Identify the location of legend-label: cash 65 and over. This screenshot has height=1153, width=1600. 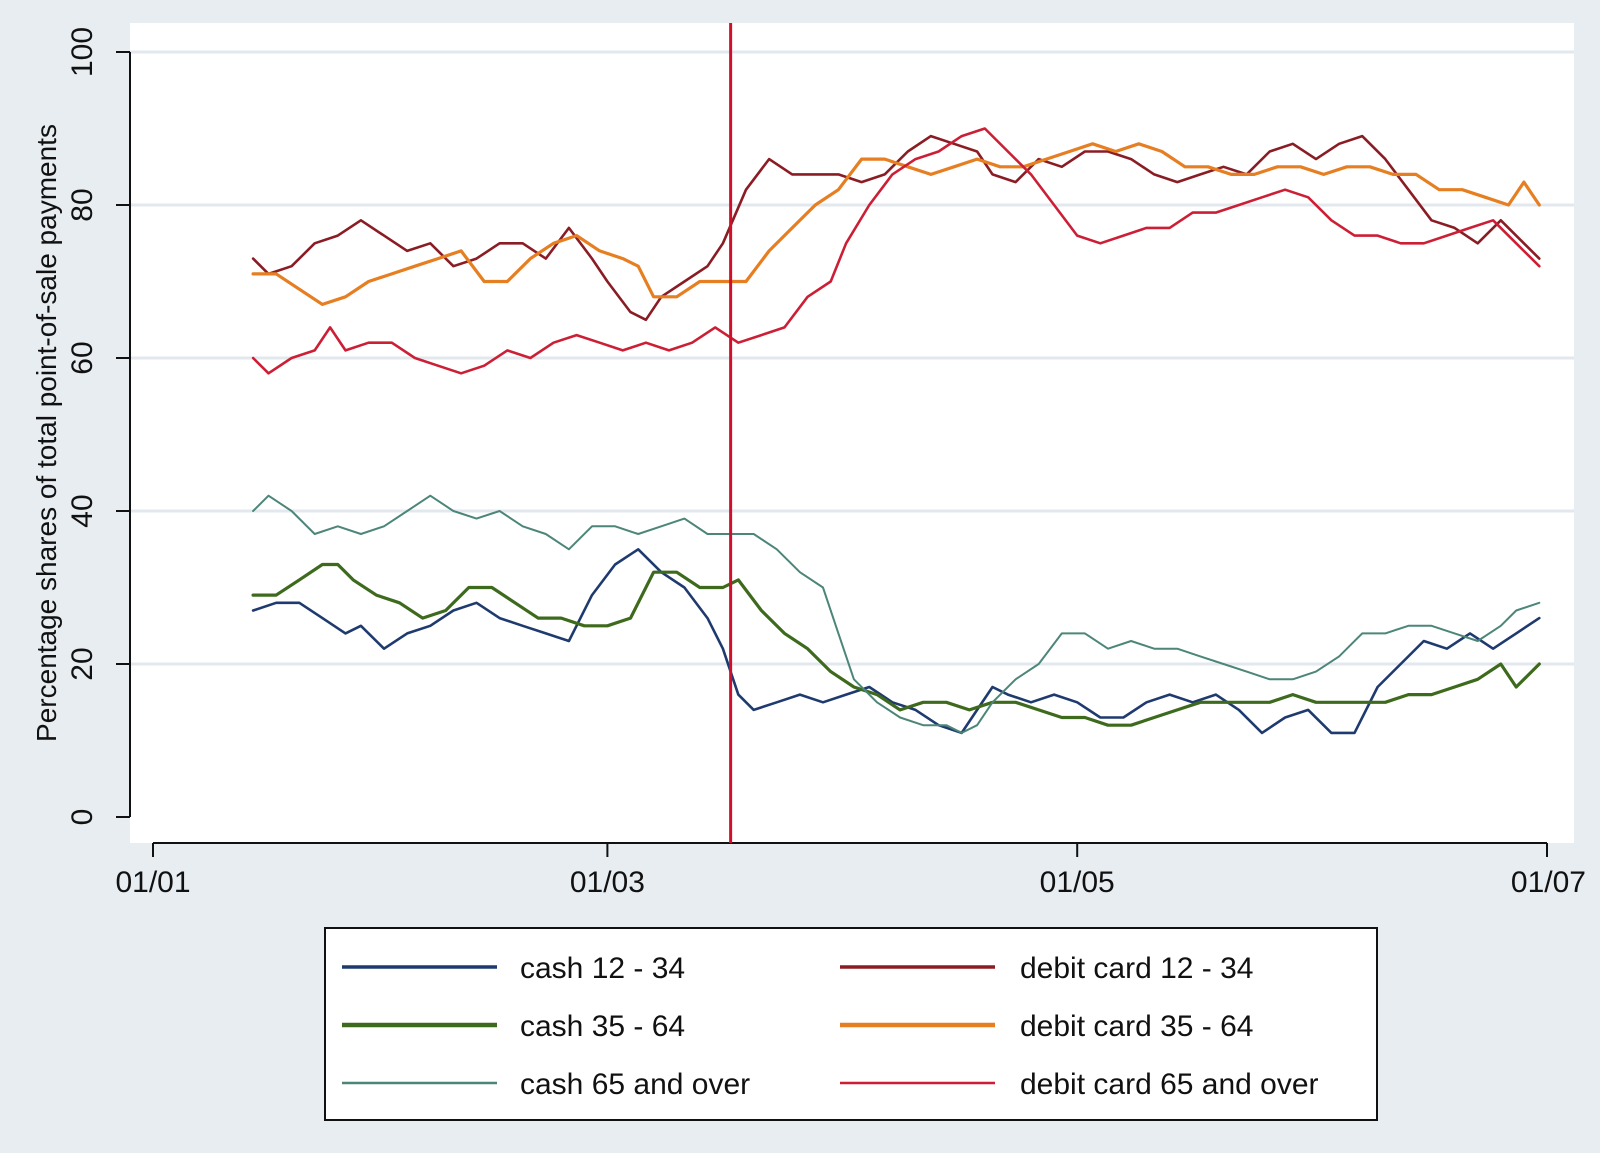
(635, 1084).